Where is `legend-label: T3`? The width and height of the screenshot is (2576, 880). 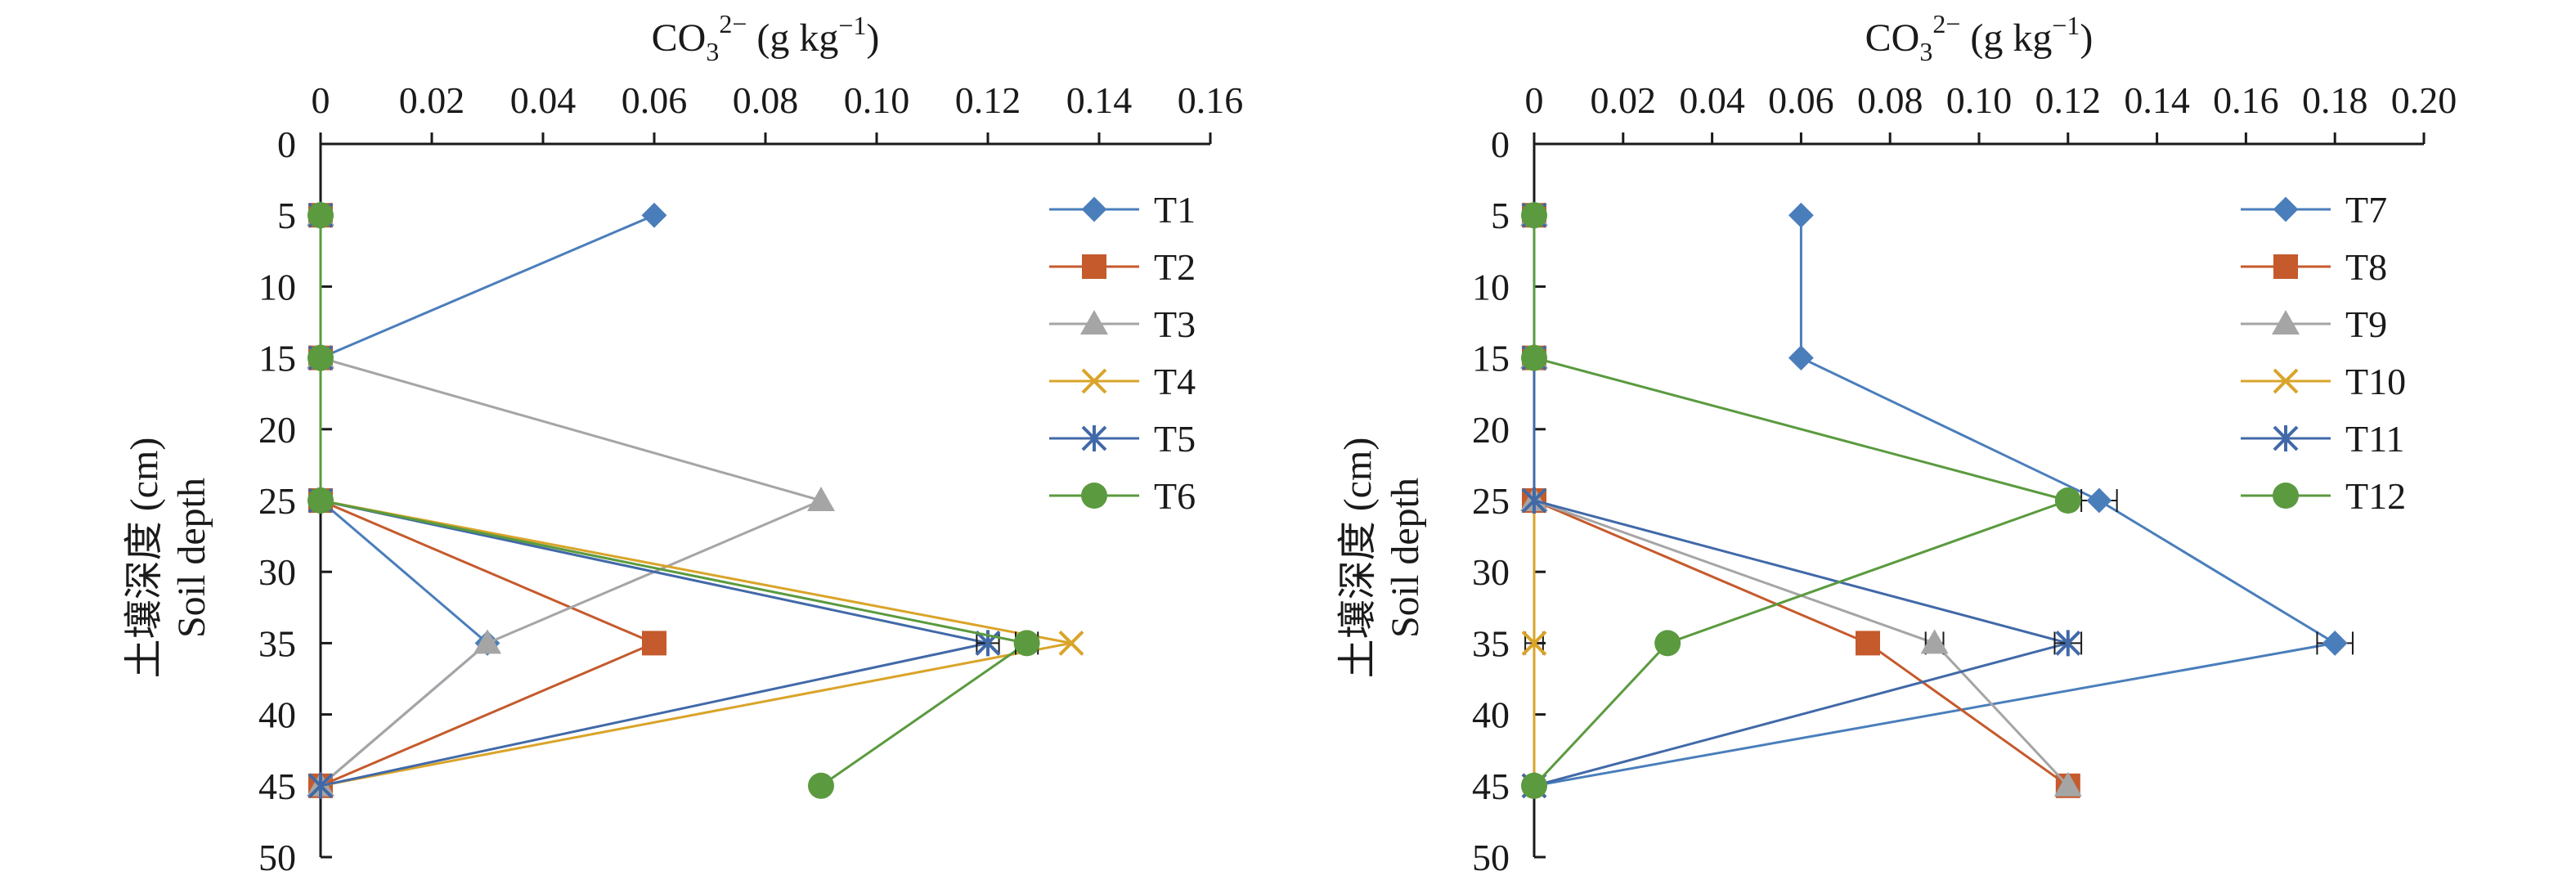 legend-label: T3 is located at coordinates (1175, 324).